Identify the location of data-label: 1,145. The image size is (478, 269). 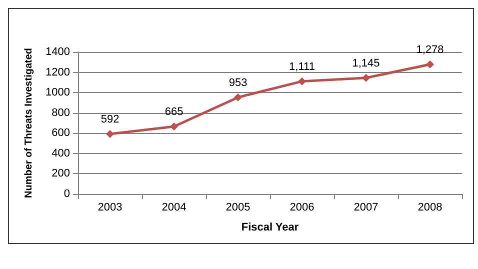
(366, 63).